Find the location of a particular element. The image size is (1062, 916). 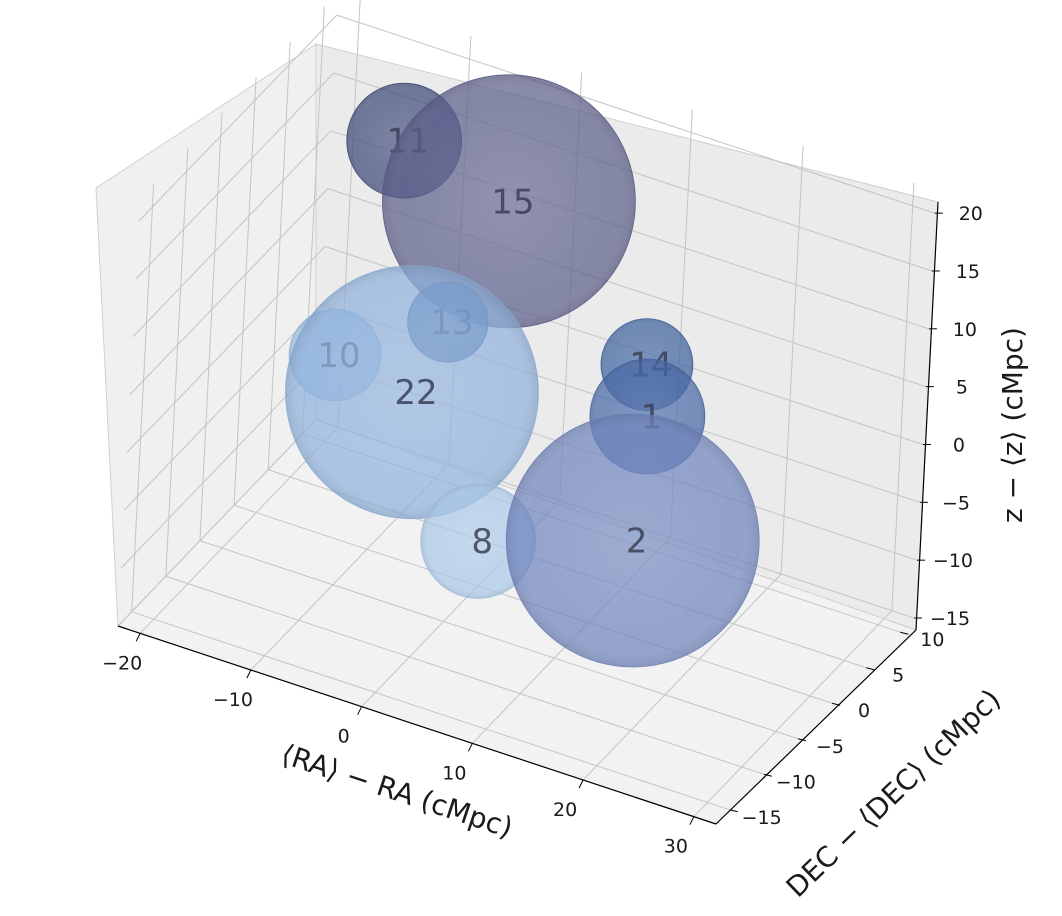

z-tick-label: 5 is located at coordinates (962, 388).